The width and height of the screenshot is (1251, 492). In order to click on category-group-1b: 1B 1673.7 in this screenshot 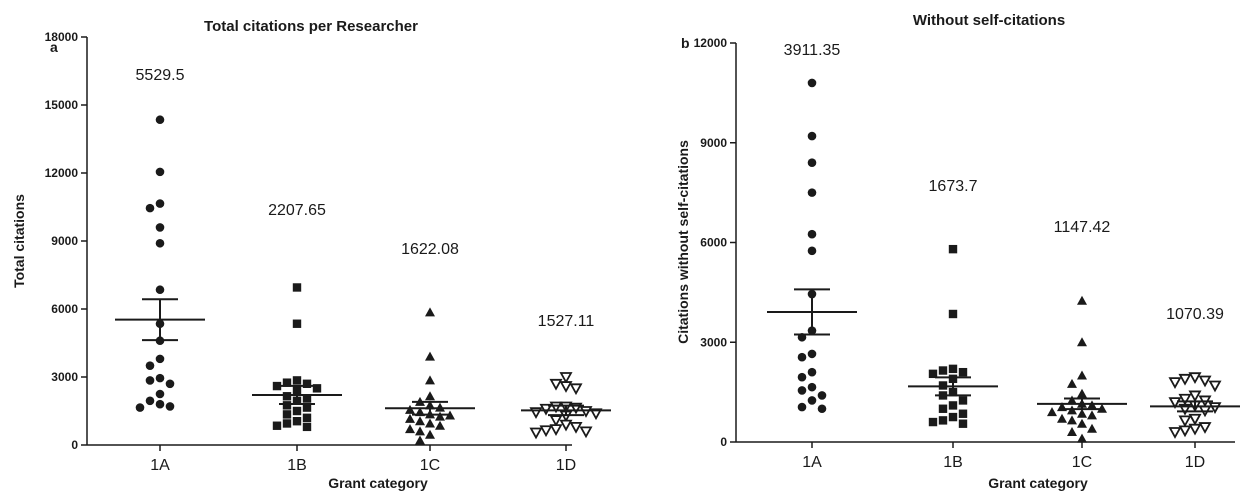, I will do `click(953, 324)`.